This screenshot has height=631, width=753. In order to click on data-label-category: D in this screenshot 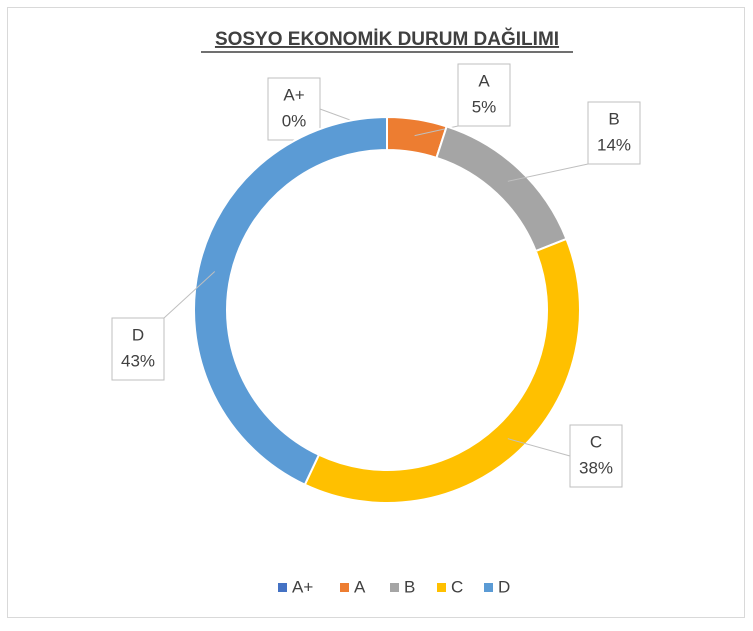, I will do `click(138, 334)`.